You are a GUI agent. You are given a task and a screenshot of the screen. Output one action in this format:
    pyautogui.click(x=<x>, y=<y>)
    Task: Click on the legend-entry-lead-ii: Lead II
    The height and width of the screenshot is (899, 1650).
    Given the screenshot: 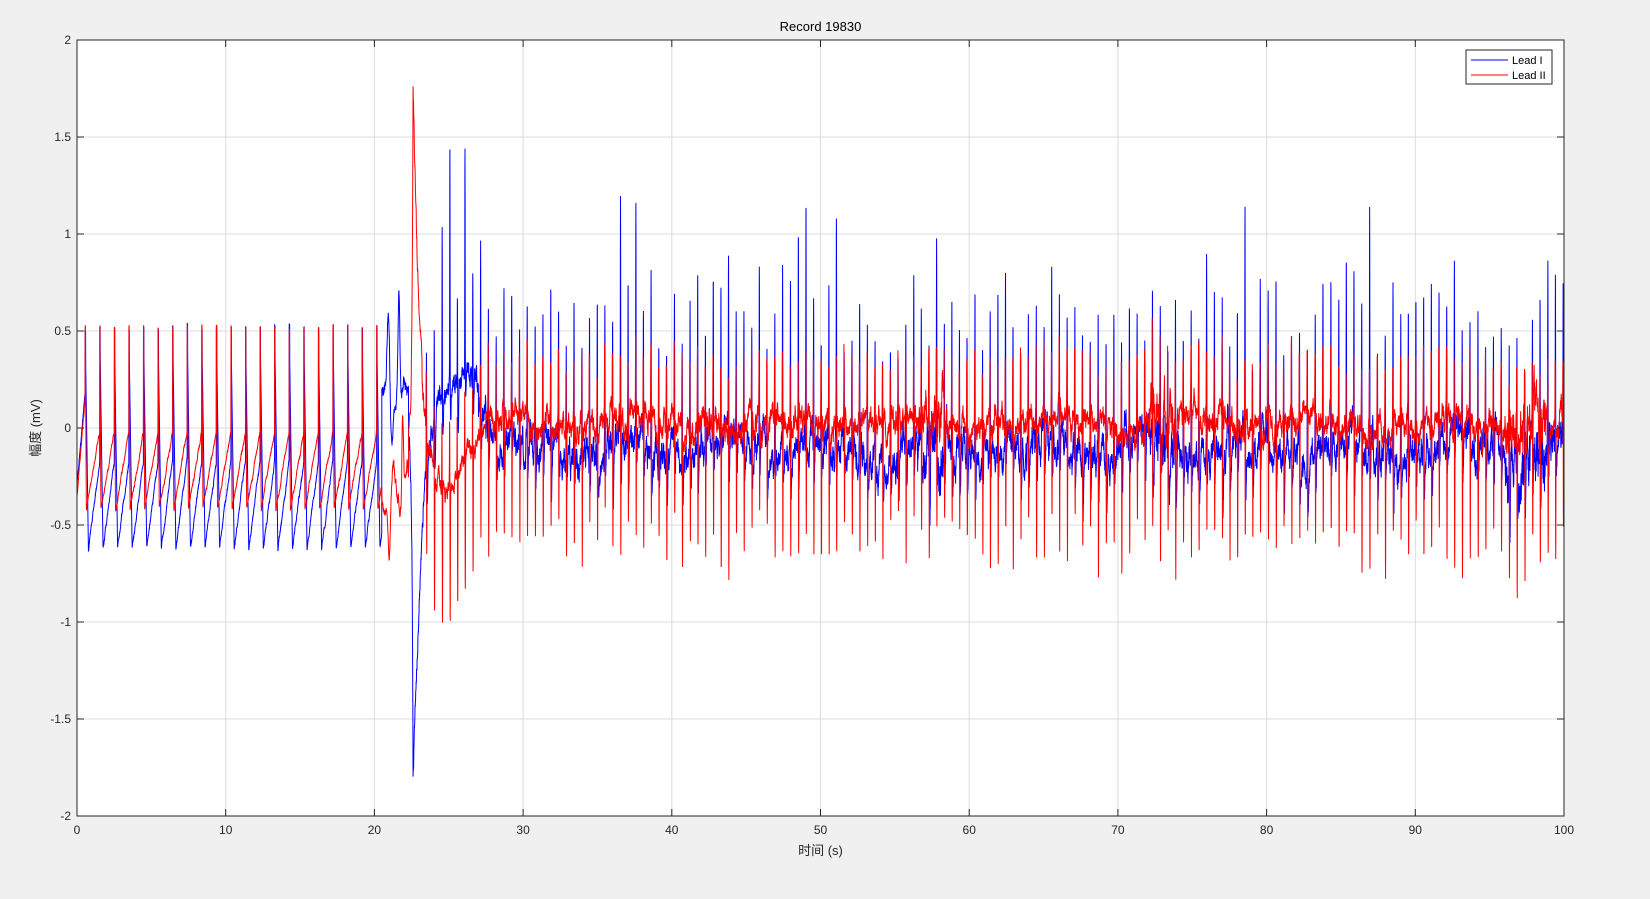 What is the action you would take?
    pyautogui.click(x=1529, y=76)
    